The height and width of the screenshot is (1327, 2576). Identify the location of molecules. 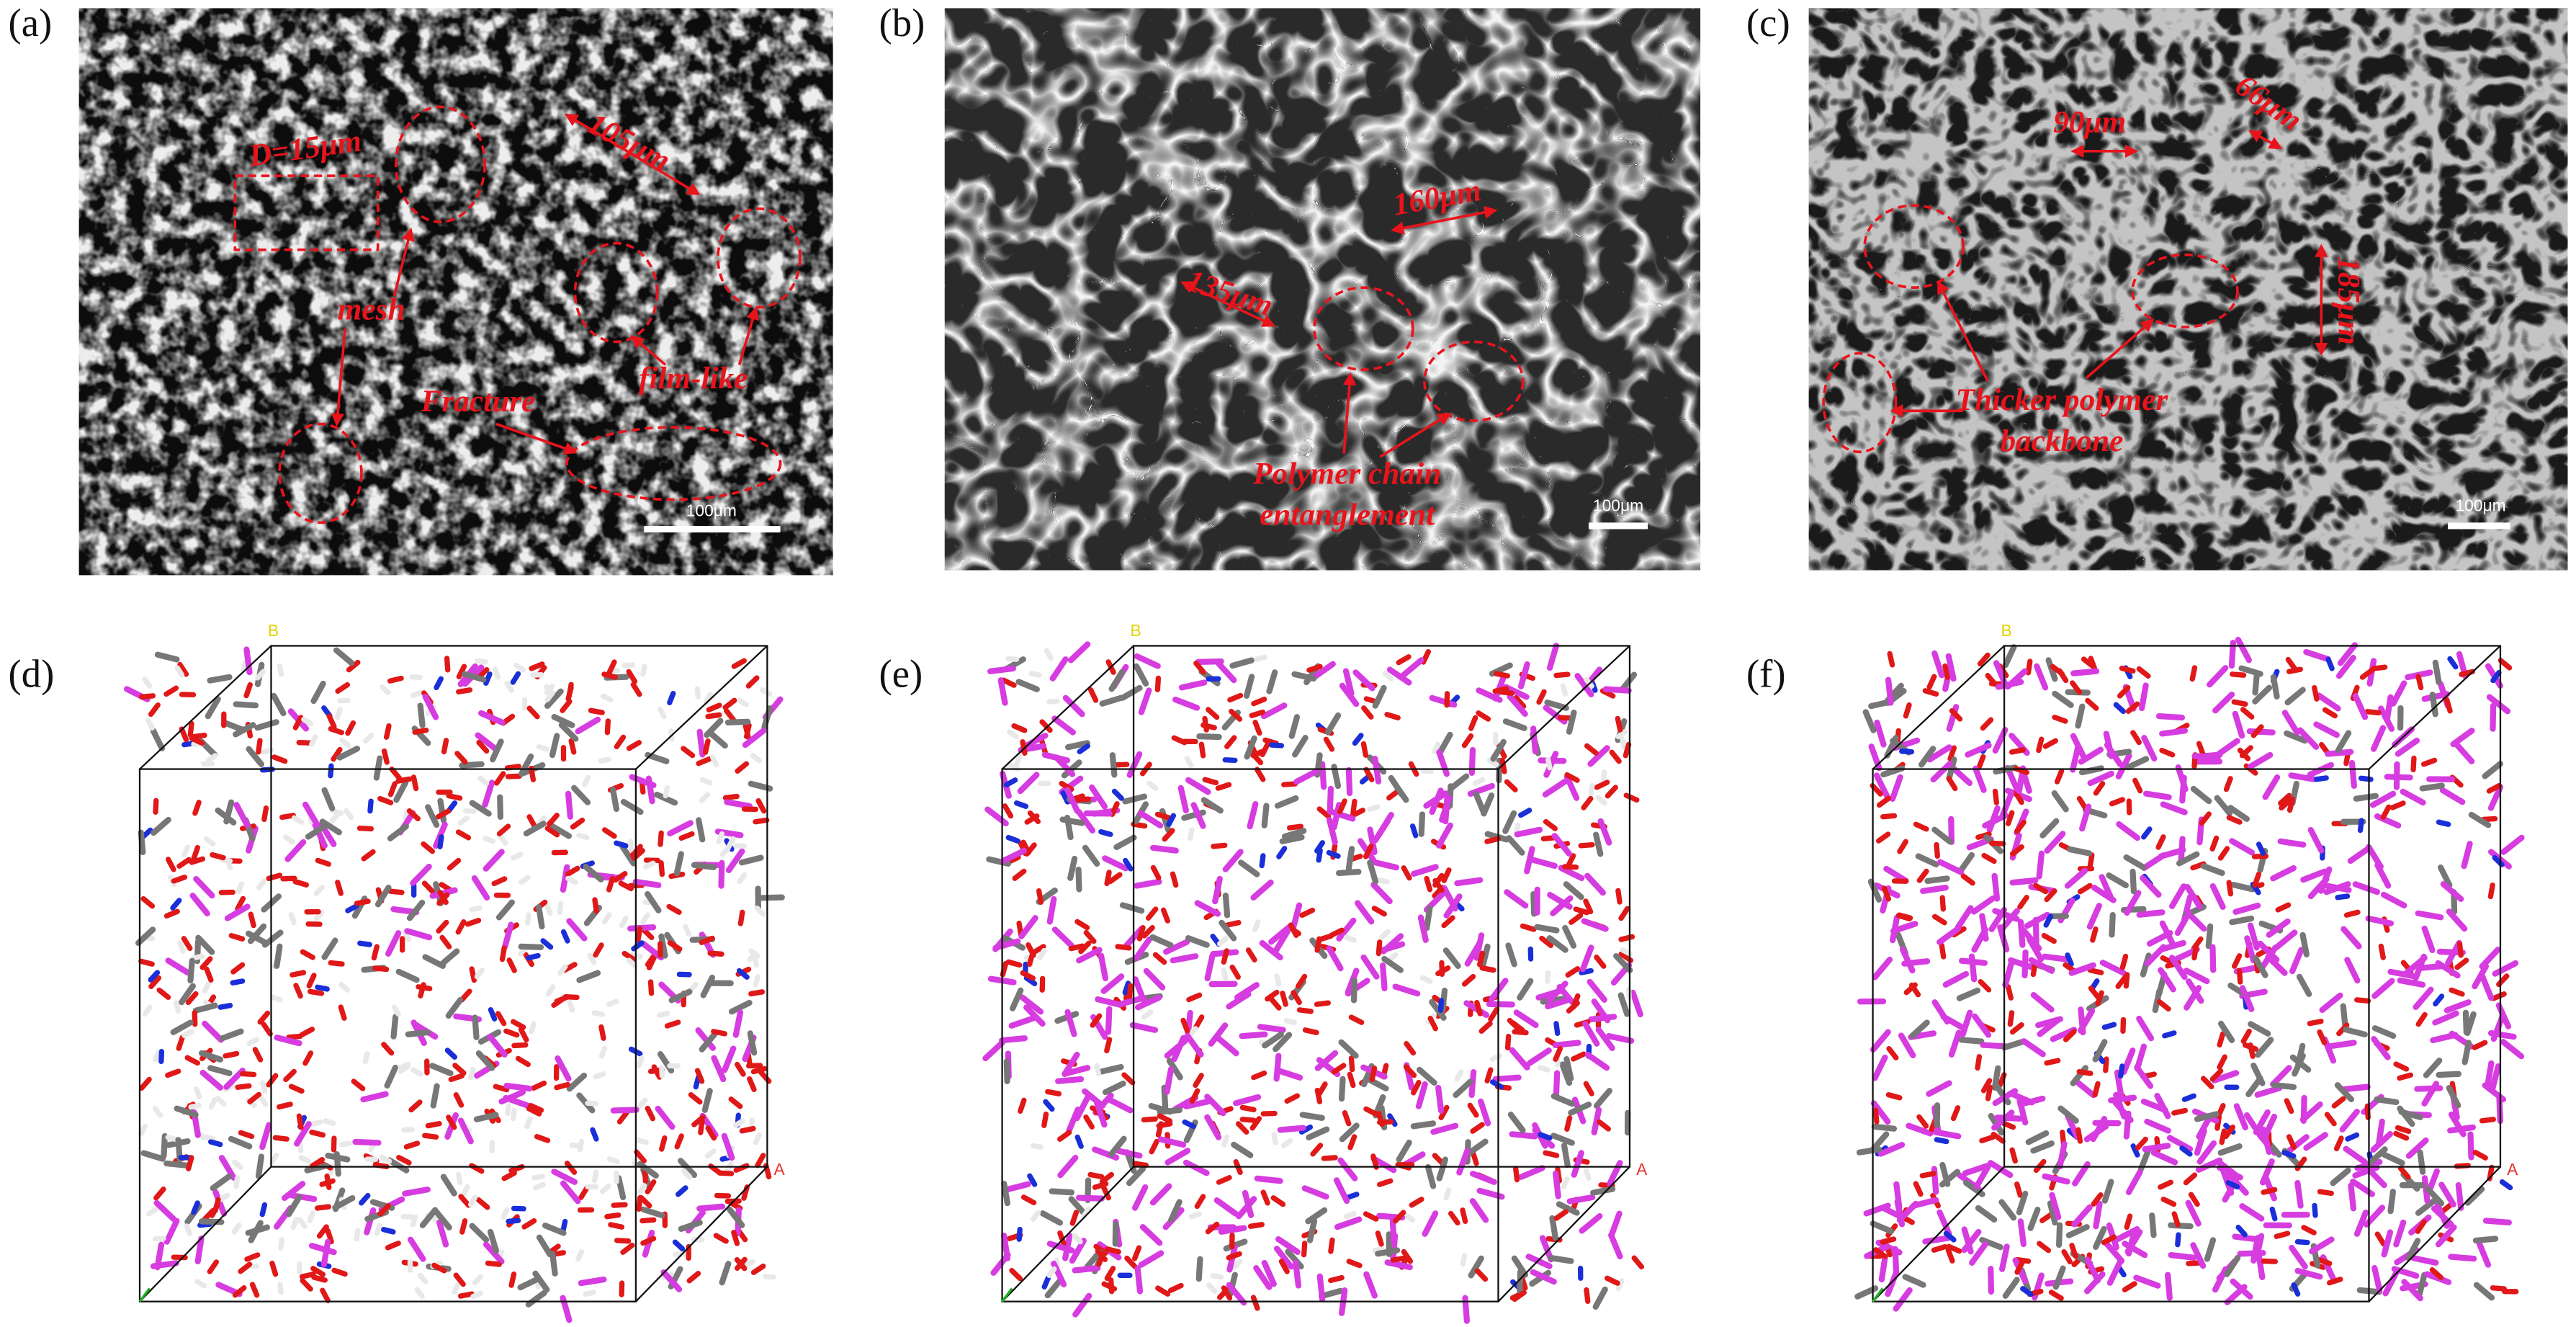
(2189, 974).